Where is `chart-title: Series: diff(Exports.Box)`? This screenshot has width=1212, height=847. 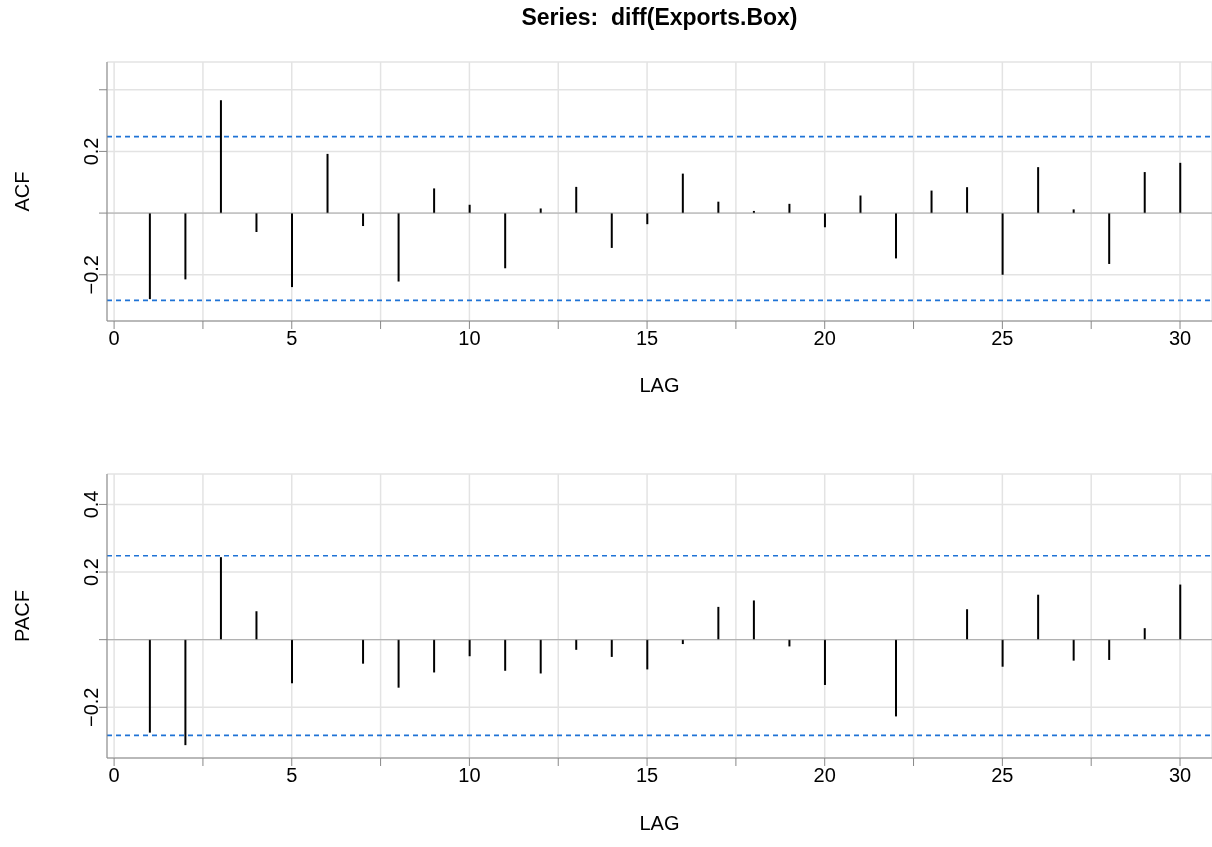
chart-title: Series: diff(Exports.Box) is located at coordinates (659, 17).